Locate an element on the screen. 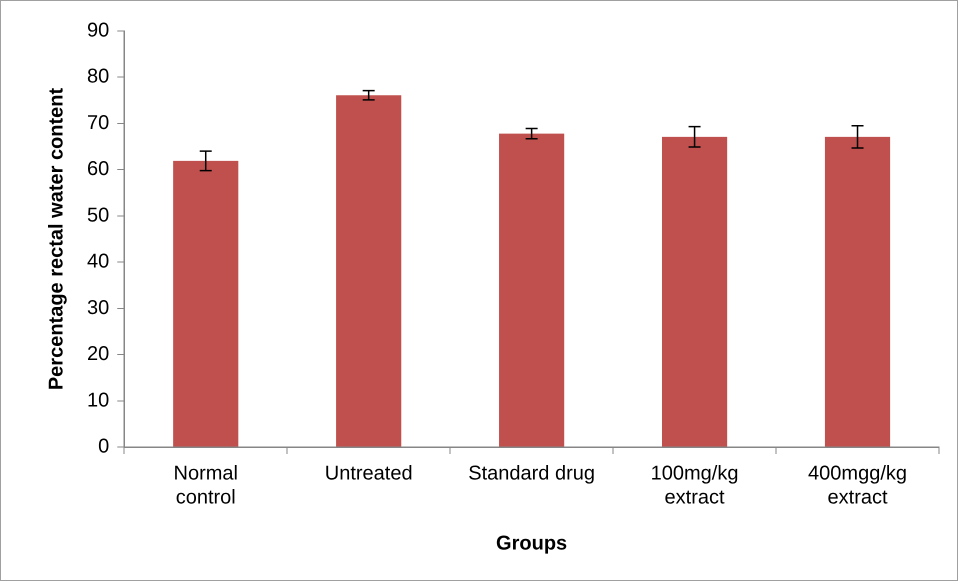 The image size is (958, 581). y-axis-title: Percentage rectal water content is located at coordinates (57, 239).